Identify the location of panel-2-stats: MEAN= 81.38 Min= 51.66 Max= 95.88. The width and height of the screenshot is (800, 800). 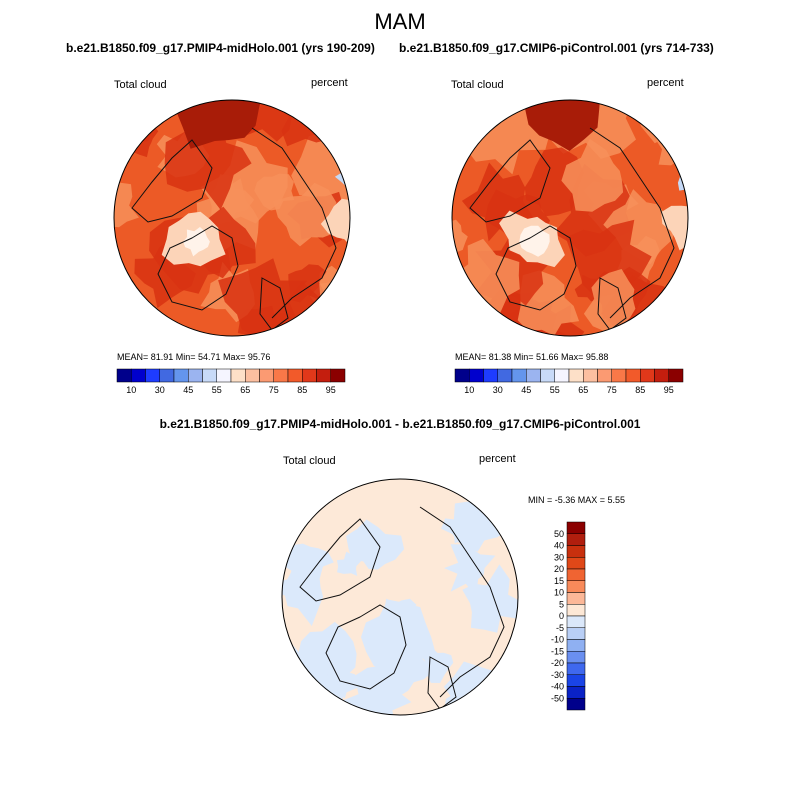
(532, 357).